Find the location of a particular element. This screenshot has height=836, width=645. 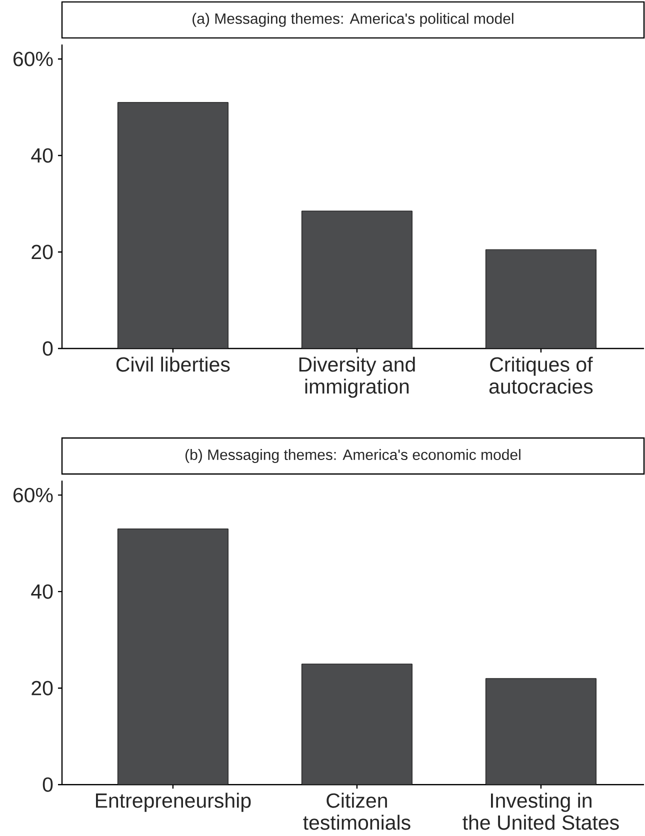

x-tick-label: Entrepreneurship is located at coordinates (173, 802).